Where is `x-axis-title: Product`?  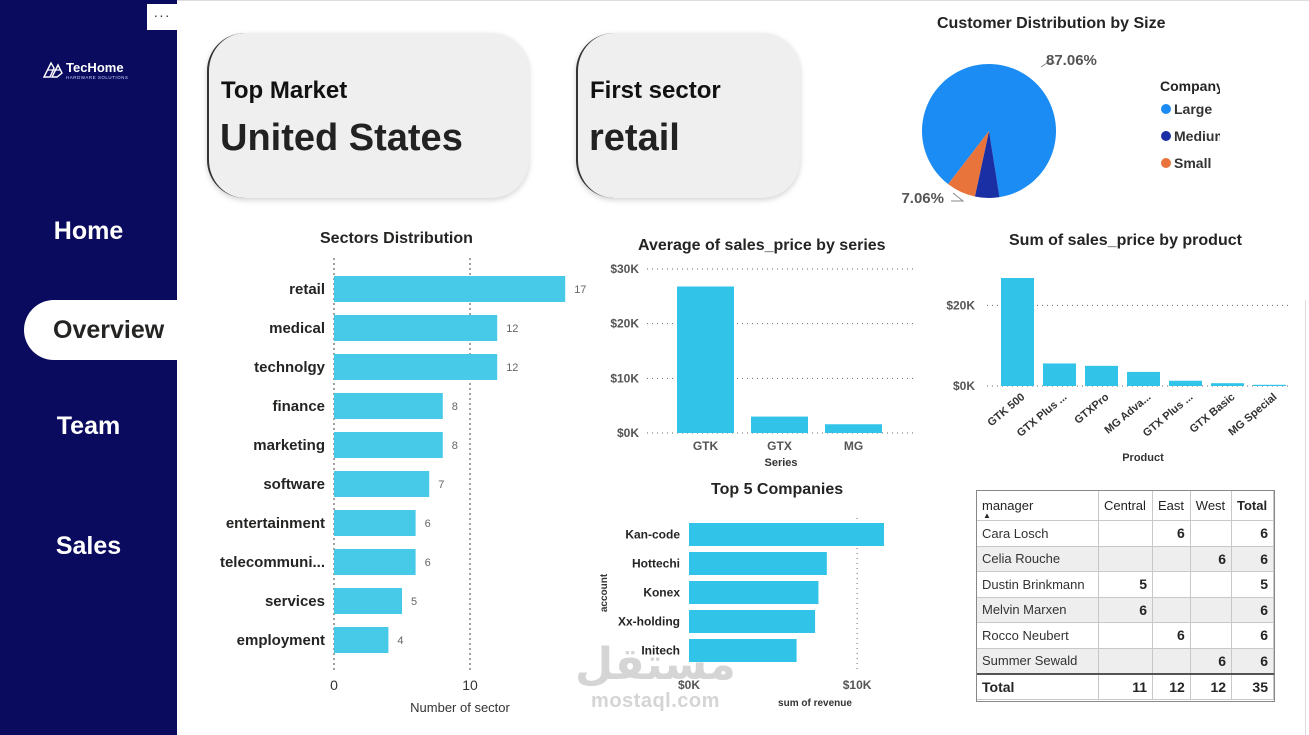
x-axis-title: Product is located at coordinates (1143, 458).